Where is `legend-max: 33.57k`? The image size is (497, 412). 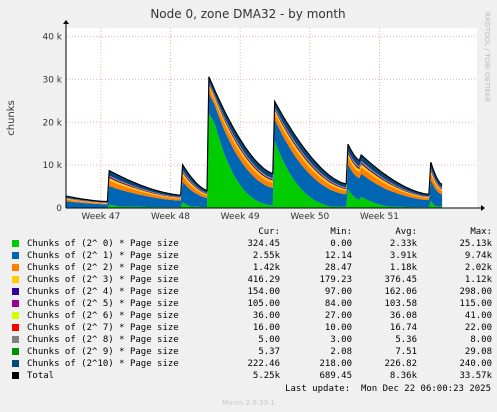
legend-max: 33.57k is located at coordinates (475, 376).